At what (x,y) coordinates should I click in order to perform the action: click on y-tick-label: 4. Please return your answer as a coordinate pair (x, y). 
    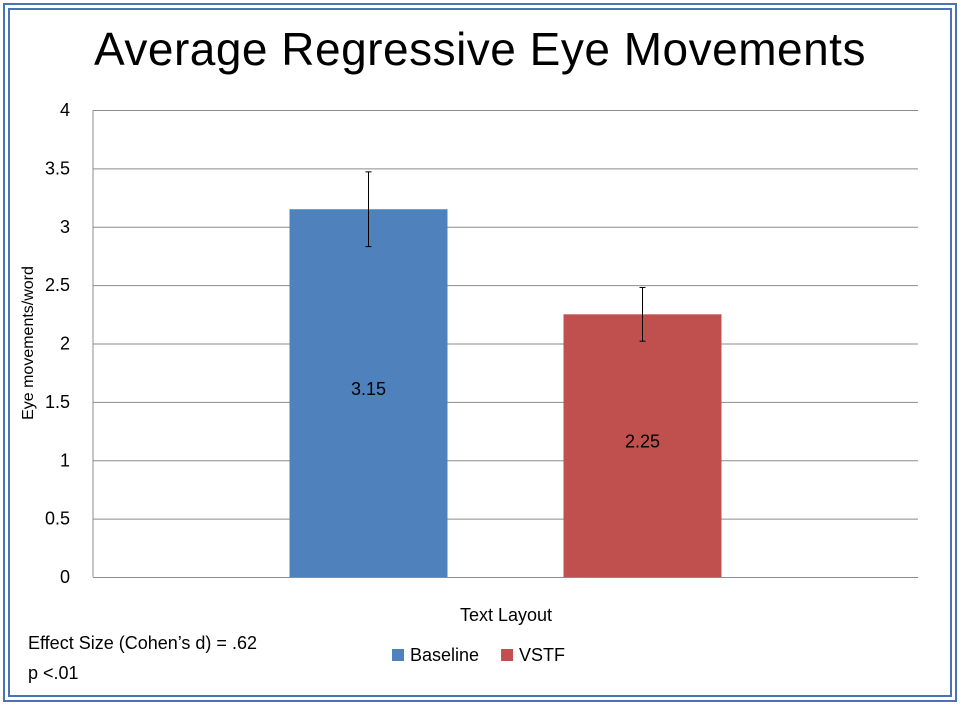
    Looking at the image, I should click on (65, 110).